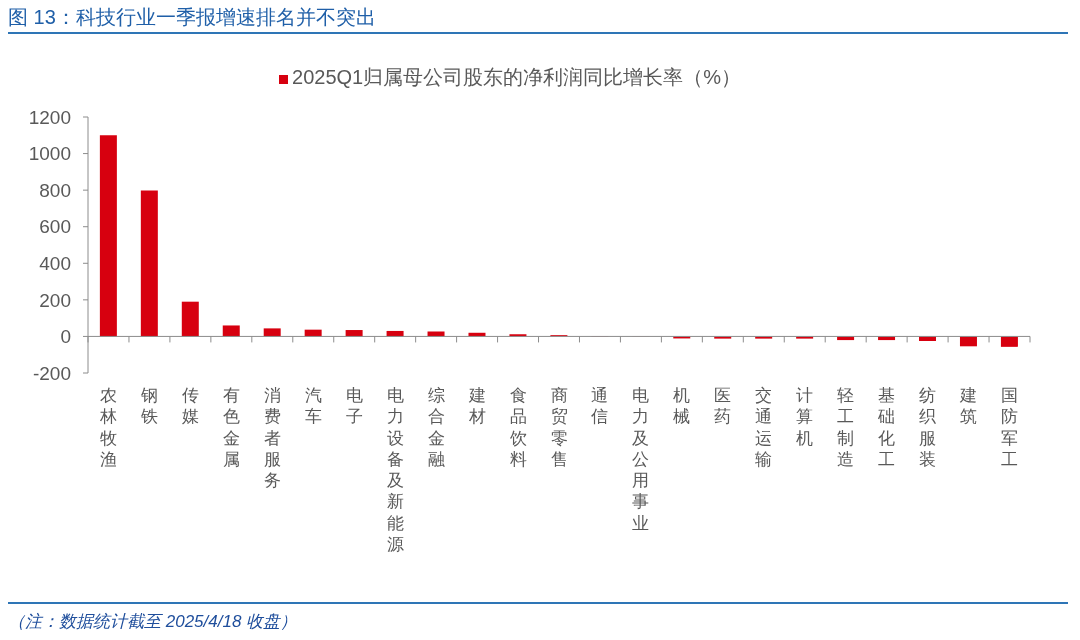 The image size is (1080, 640). I want to click on x-tick-label: 建材, so click(476, 406).